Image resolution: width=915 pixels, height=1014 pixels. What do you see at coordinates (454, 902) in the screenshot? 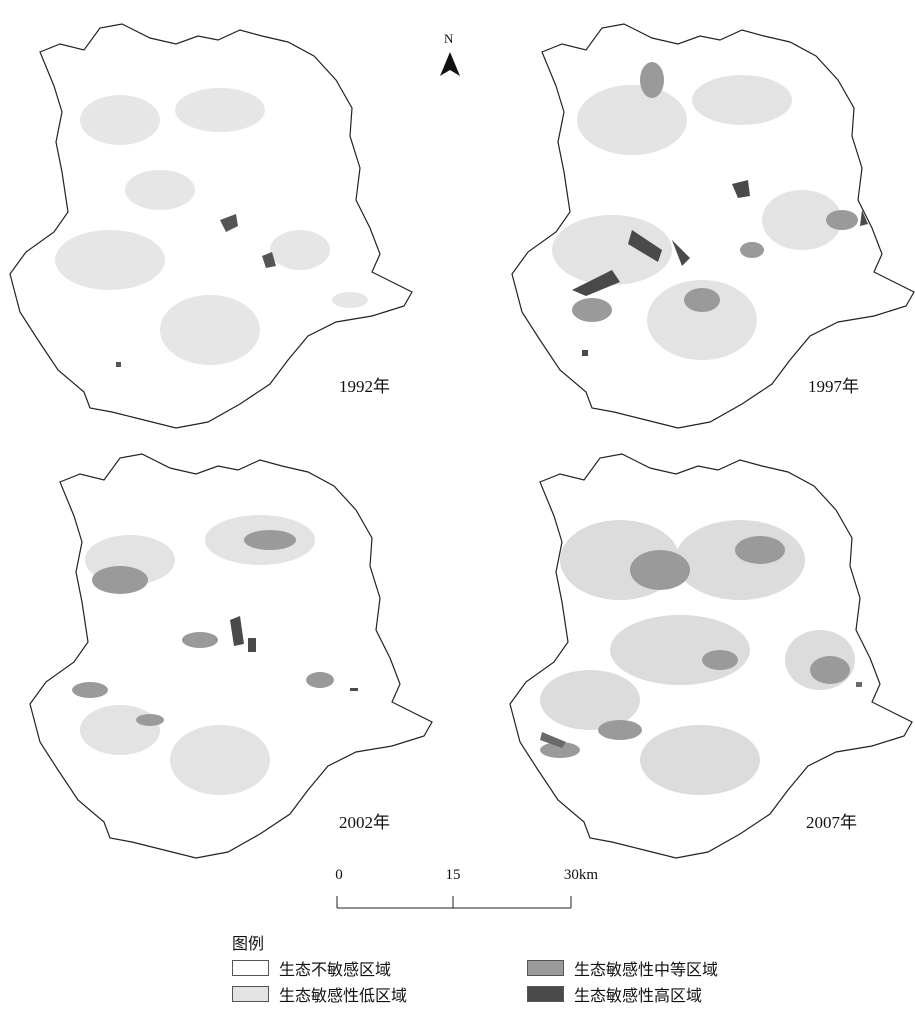
I see `scale-bar` at bounding box center [454, 902].